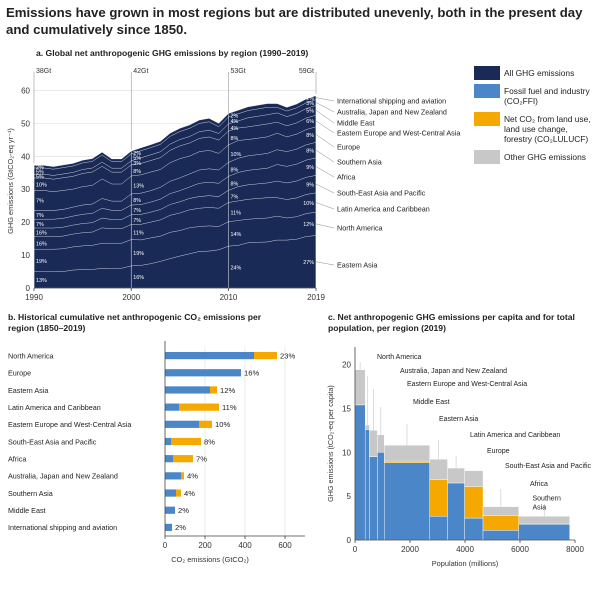 This screenshot has width=600, height=589. Describe the element at coordinates (310, 122) in the screenshot. I see `share-label: 6%` at that location.